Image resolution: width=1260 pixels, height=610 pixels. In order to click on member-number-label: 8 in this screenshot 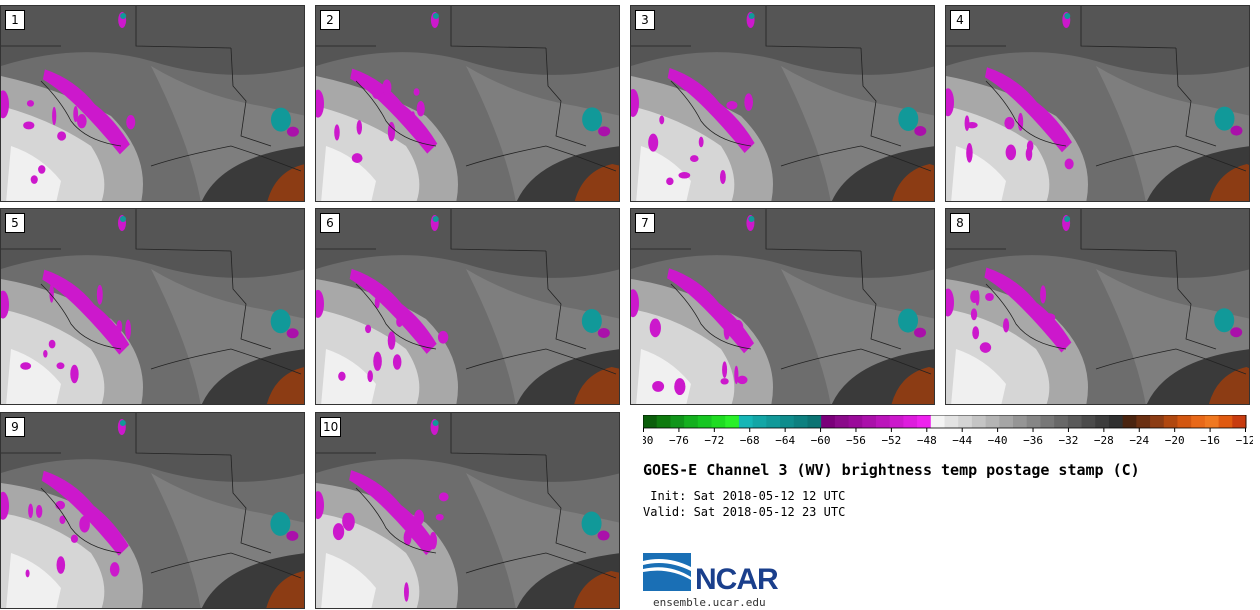, I will do `click(960, 223)`.